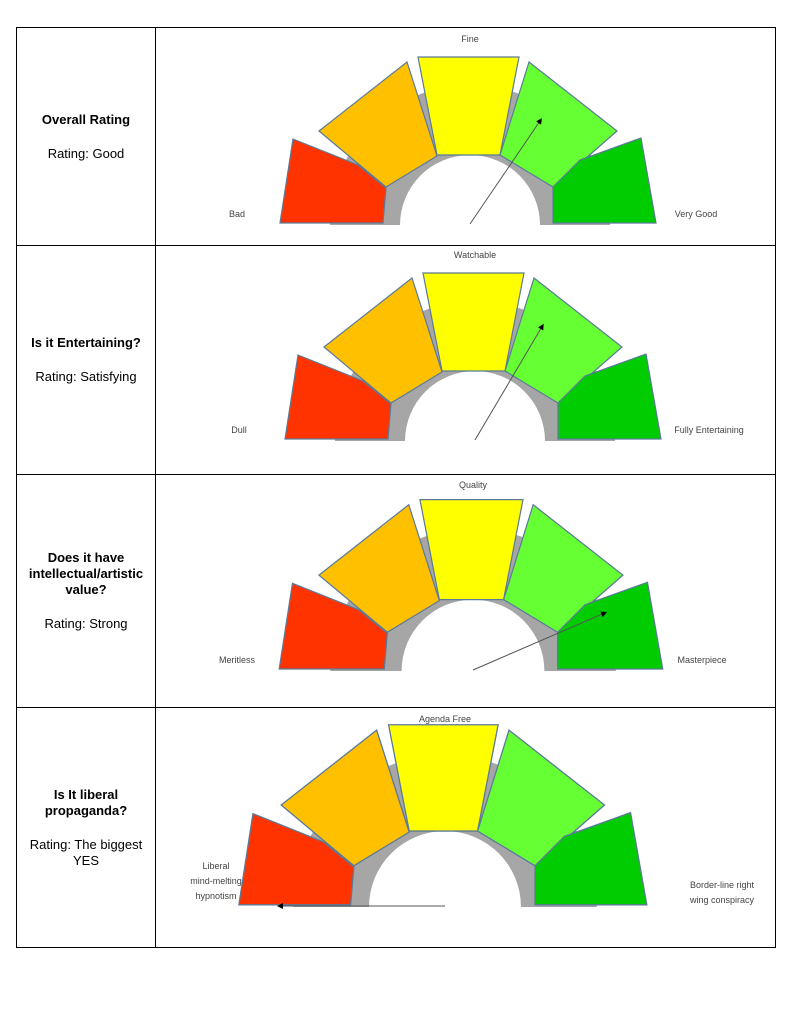 The height and width of the screenshot is (1024, 792). Describe the element at coordinates (473, 485) in the screenshot. I see `top-label: Quality` at that location.